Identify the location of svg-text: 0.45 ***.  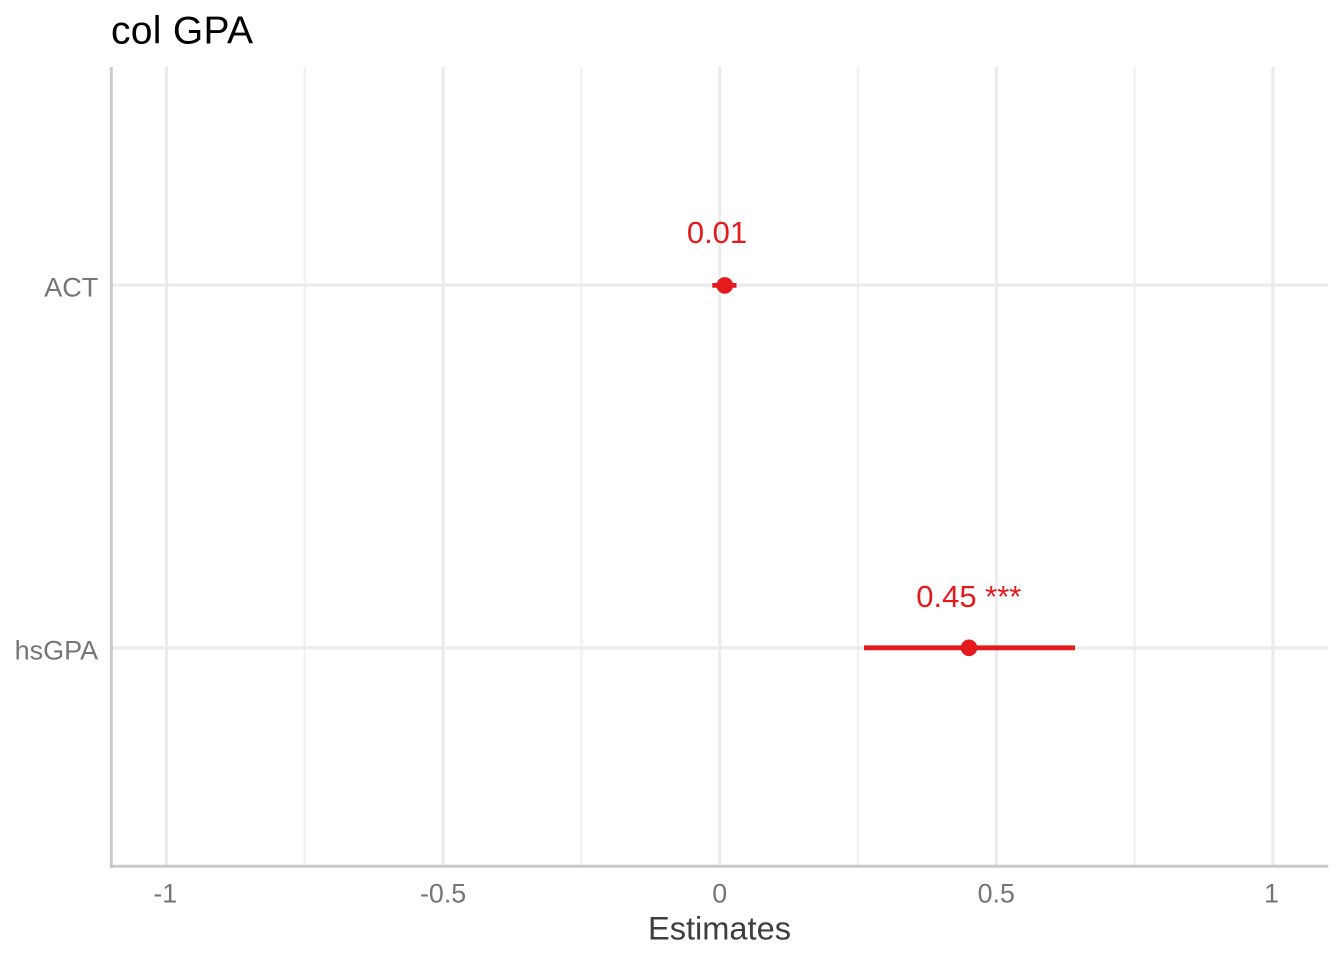
(968, 596).